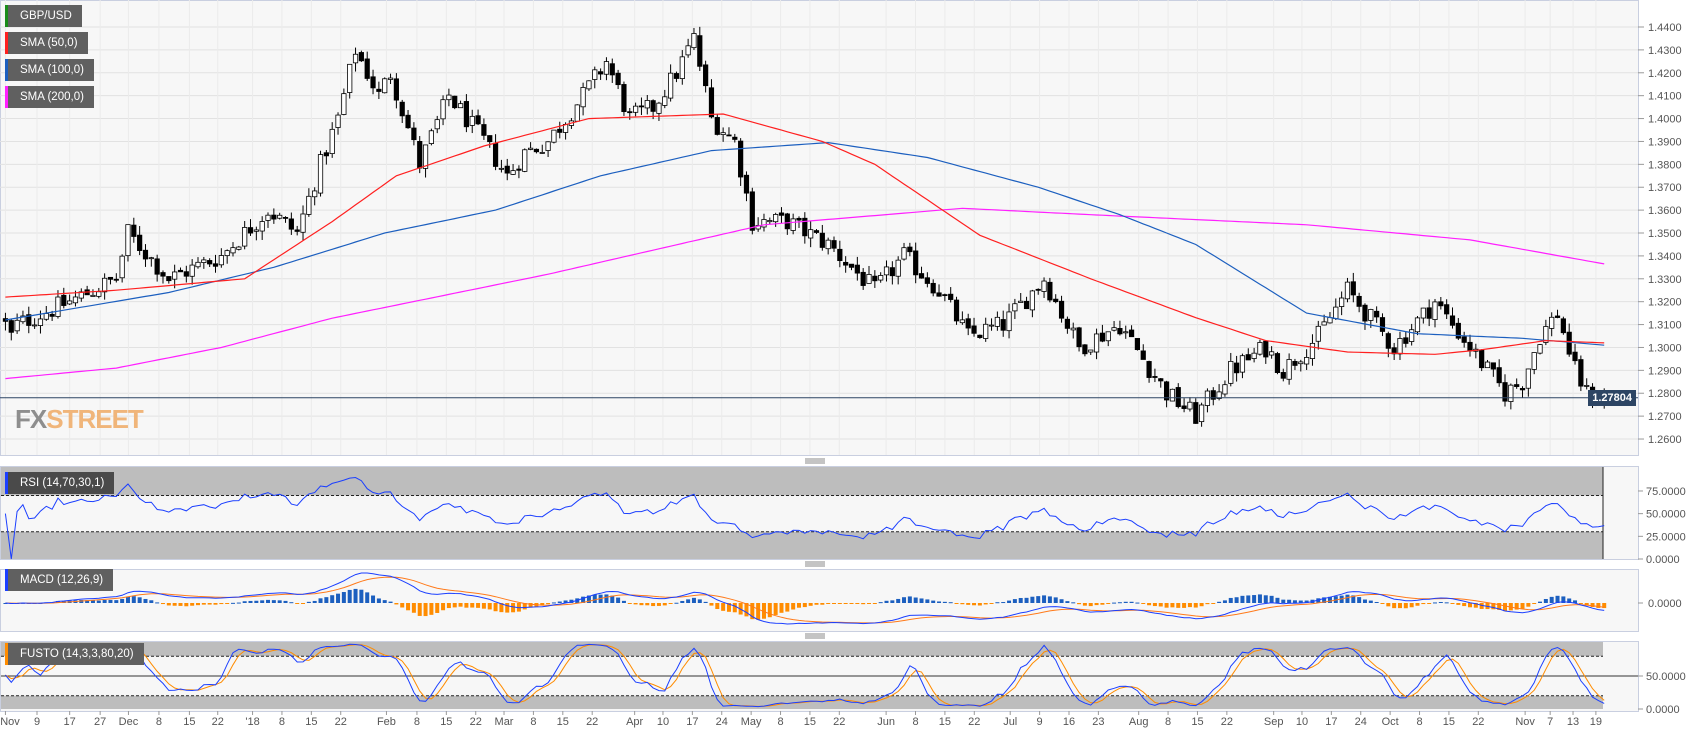 This screenshot has height=729, width=1707. What do you see at coordinates (1478, 722) in the screenshot?
I see `date-tick-label: 22` at bounding box center [1478, 722].